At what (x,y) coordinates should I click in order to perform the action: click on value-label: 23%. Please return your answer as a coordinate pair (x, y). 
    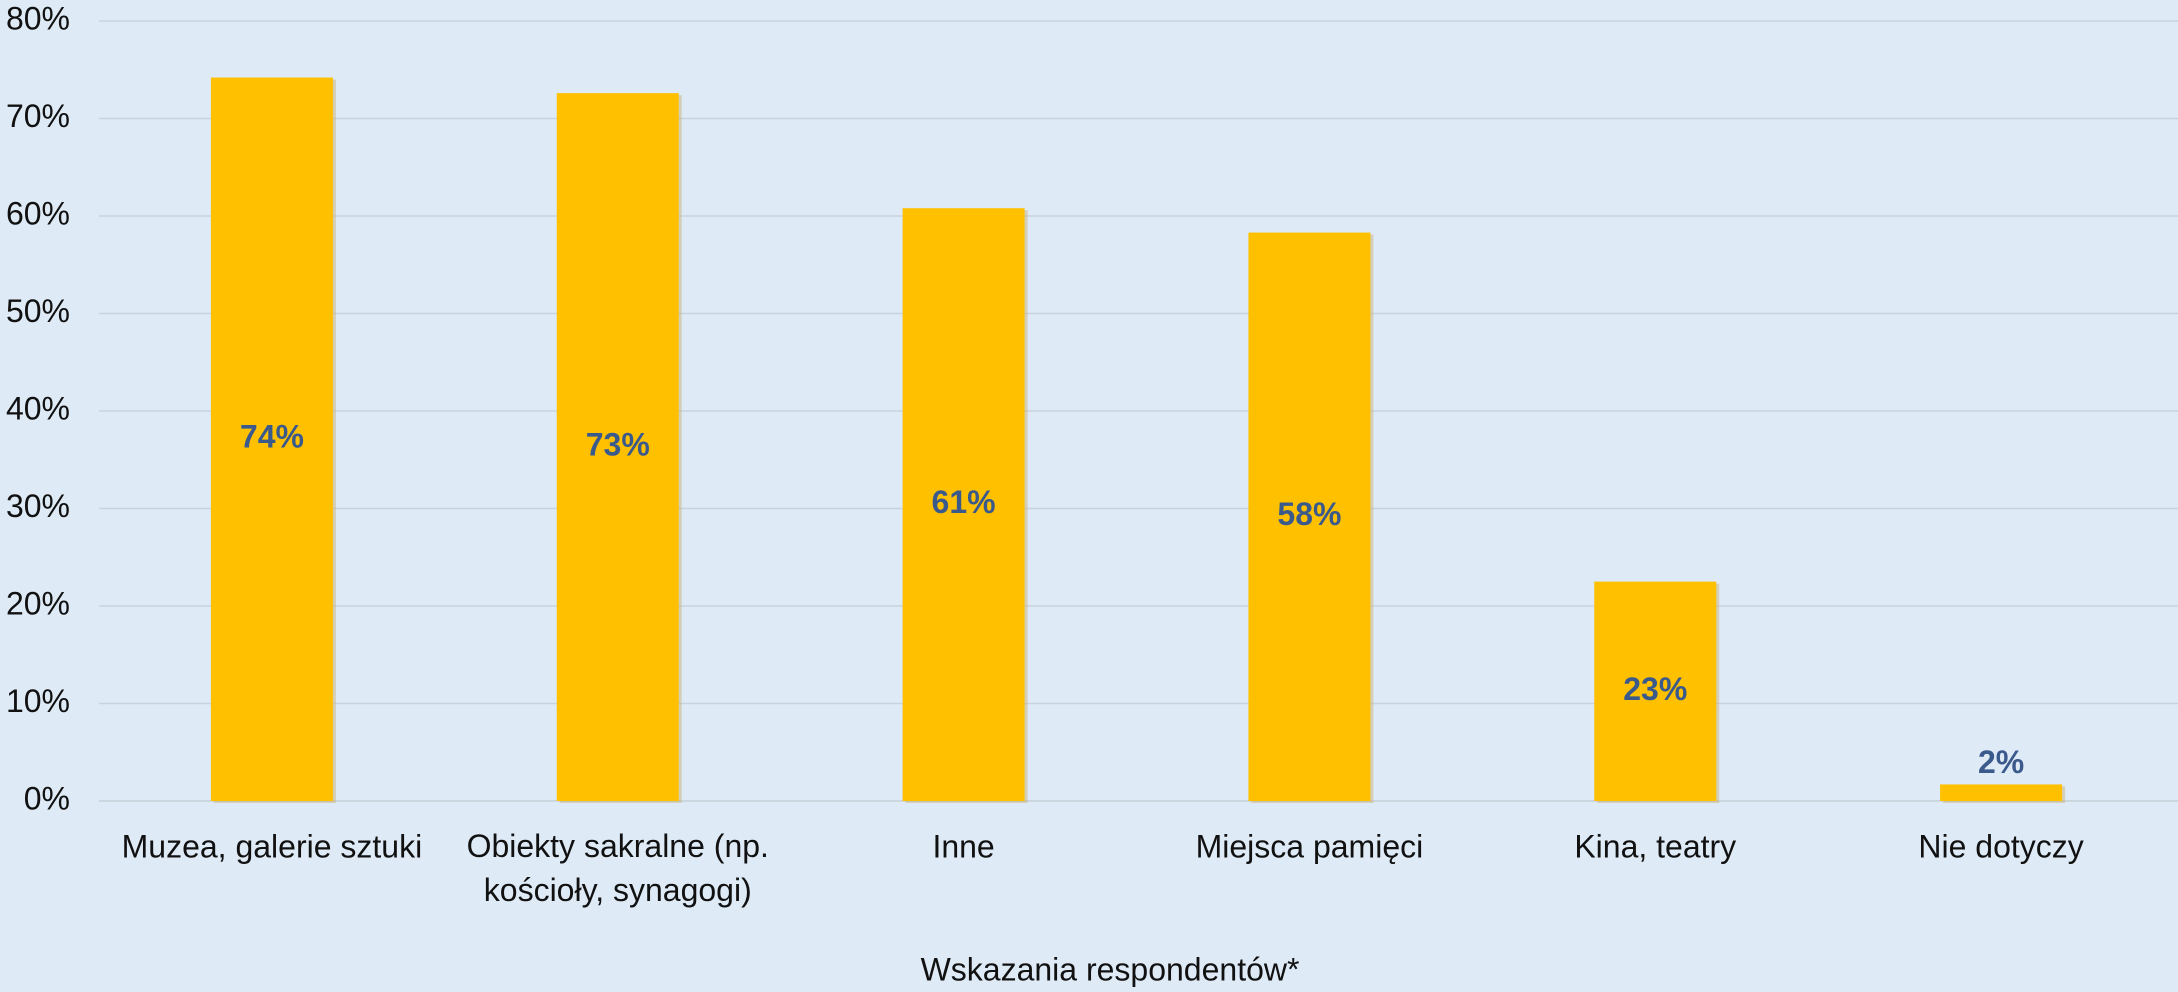
    Looking at the image, I should click on (1655, 689).